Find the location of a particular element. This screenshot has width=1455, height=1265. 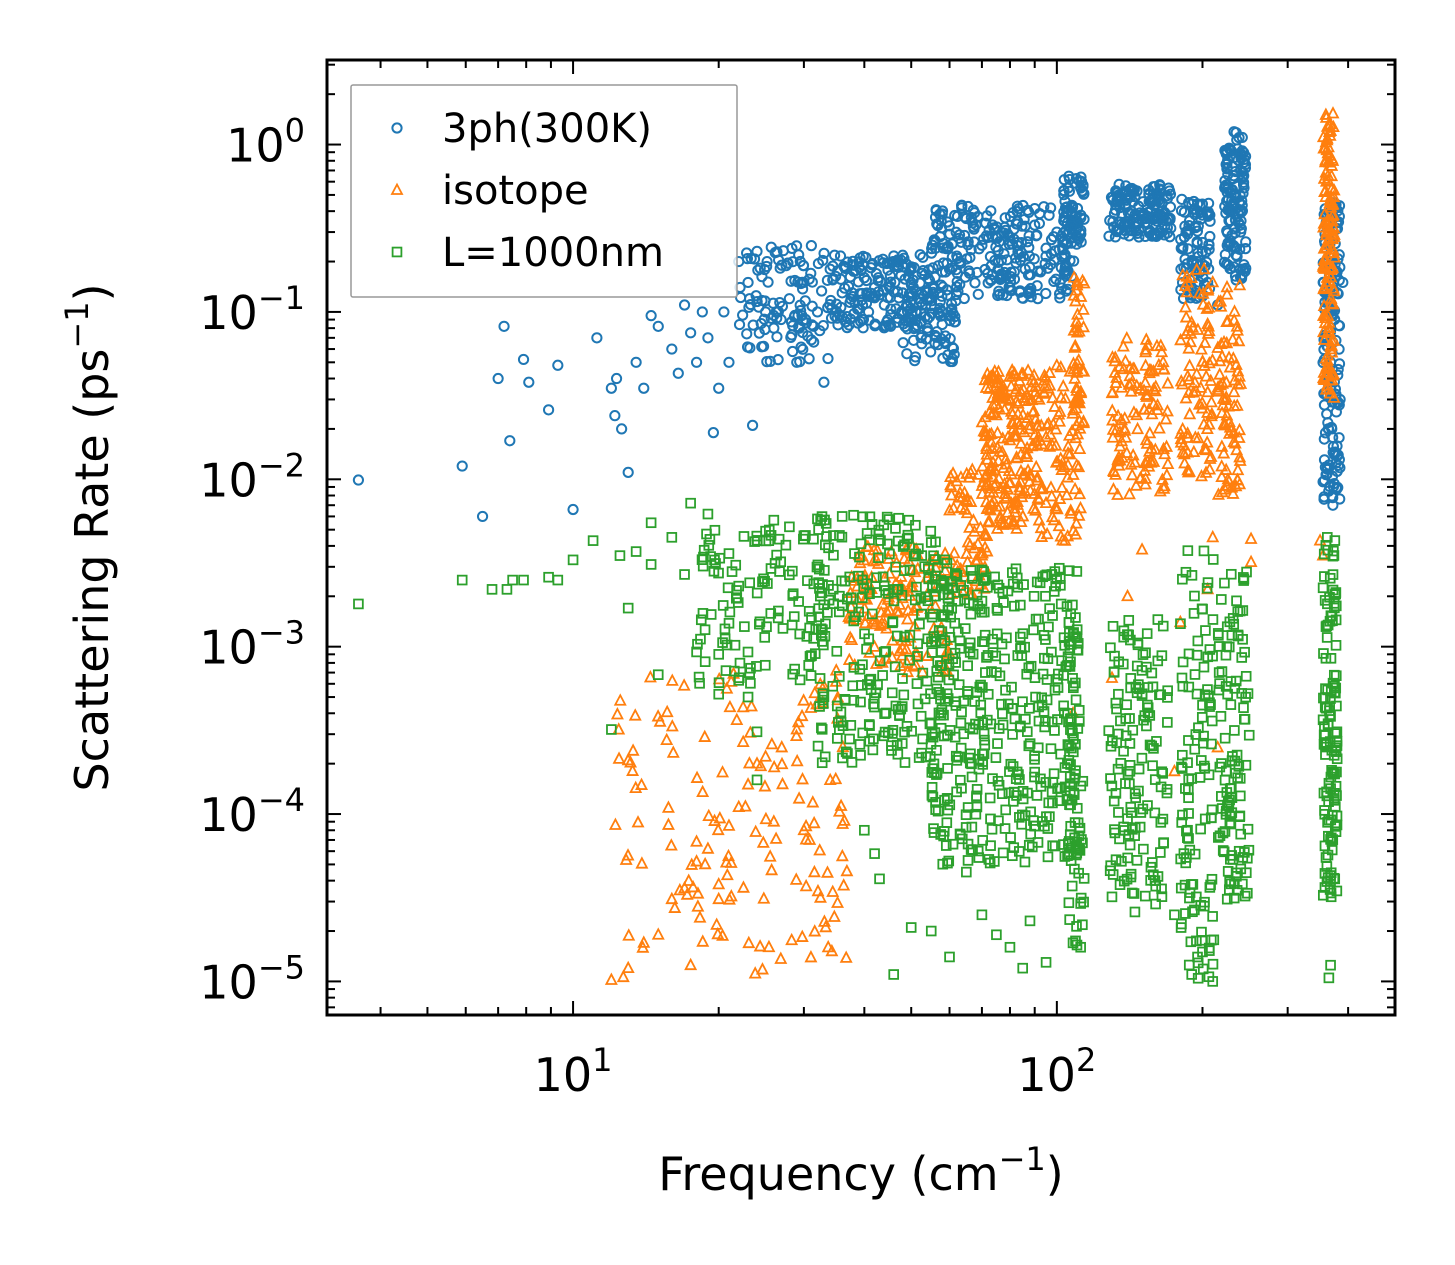

x-tick-label: 102 is located at coordinates (1056, 1071).